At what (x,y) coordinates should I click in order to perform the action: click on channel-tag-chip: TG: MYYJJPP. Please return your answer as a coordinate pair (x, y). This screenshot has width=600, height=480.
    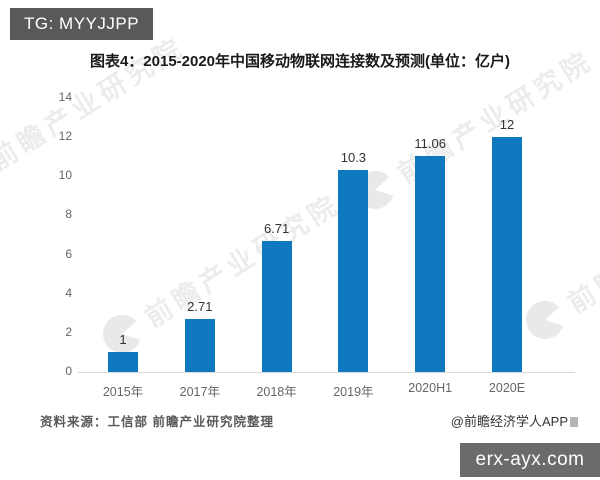
    Looking at the image, I should click on (82, 24).